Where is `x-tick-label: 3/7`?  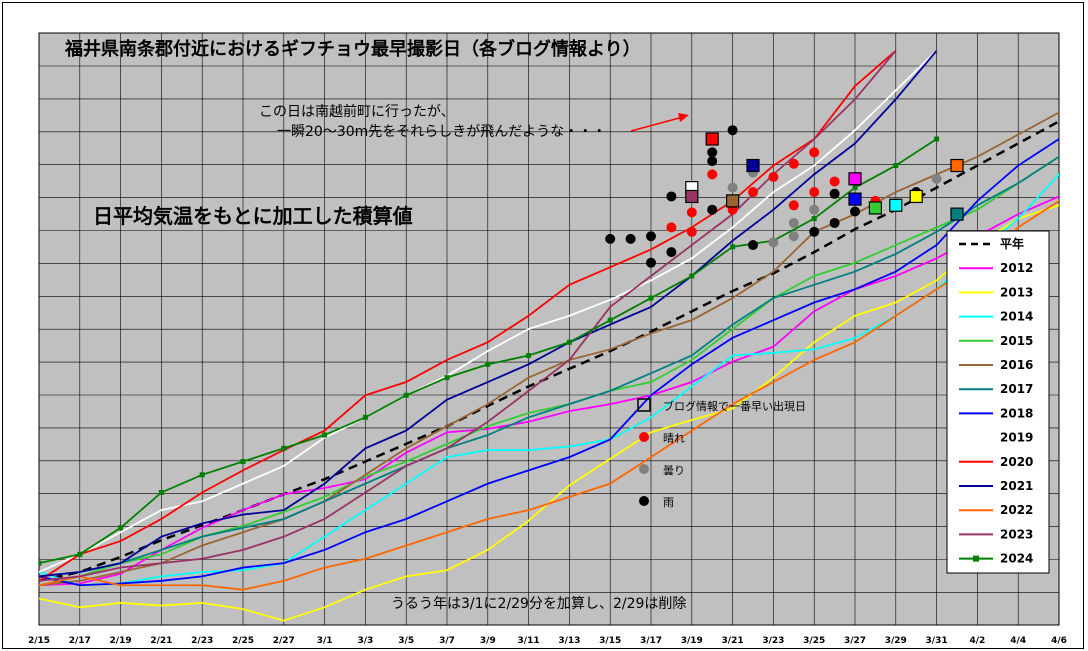 x-tick-label: 3/7 is located at coordinates (447, 641).